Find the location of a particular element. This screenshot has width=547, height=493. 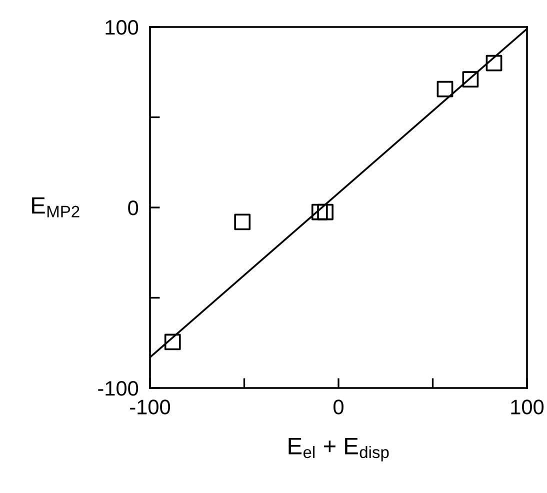

y-tick-label: 0 is located at coordinates (133, 208).